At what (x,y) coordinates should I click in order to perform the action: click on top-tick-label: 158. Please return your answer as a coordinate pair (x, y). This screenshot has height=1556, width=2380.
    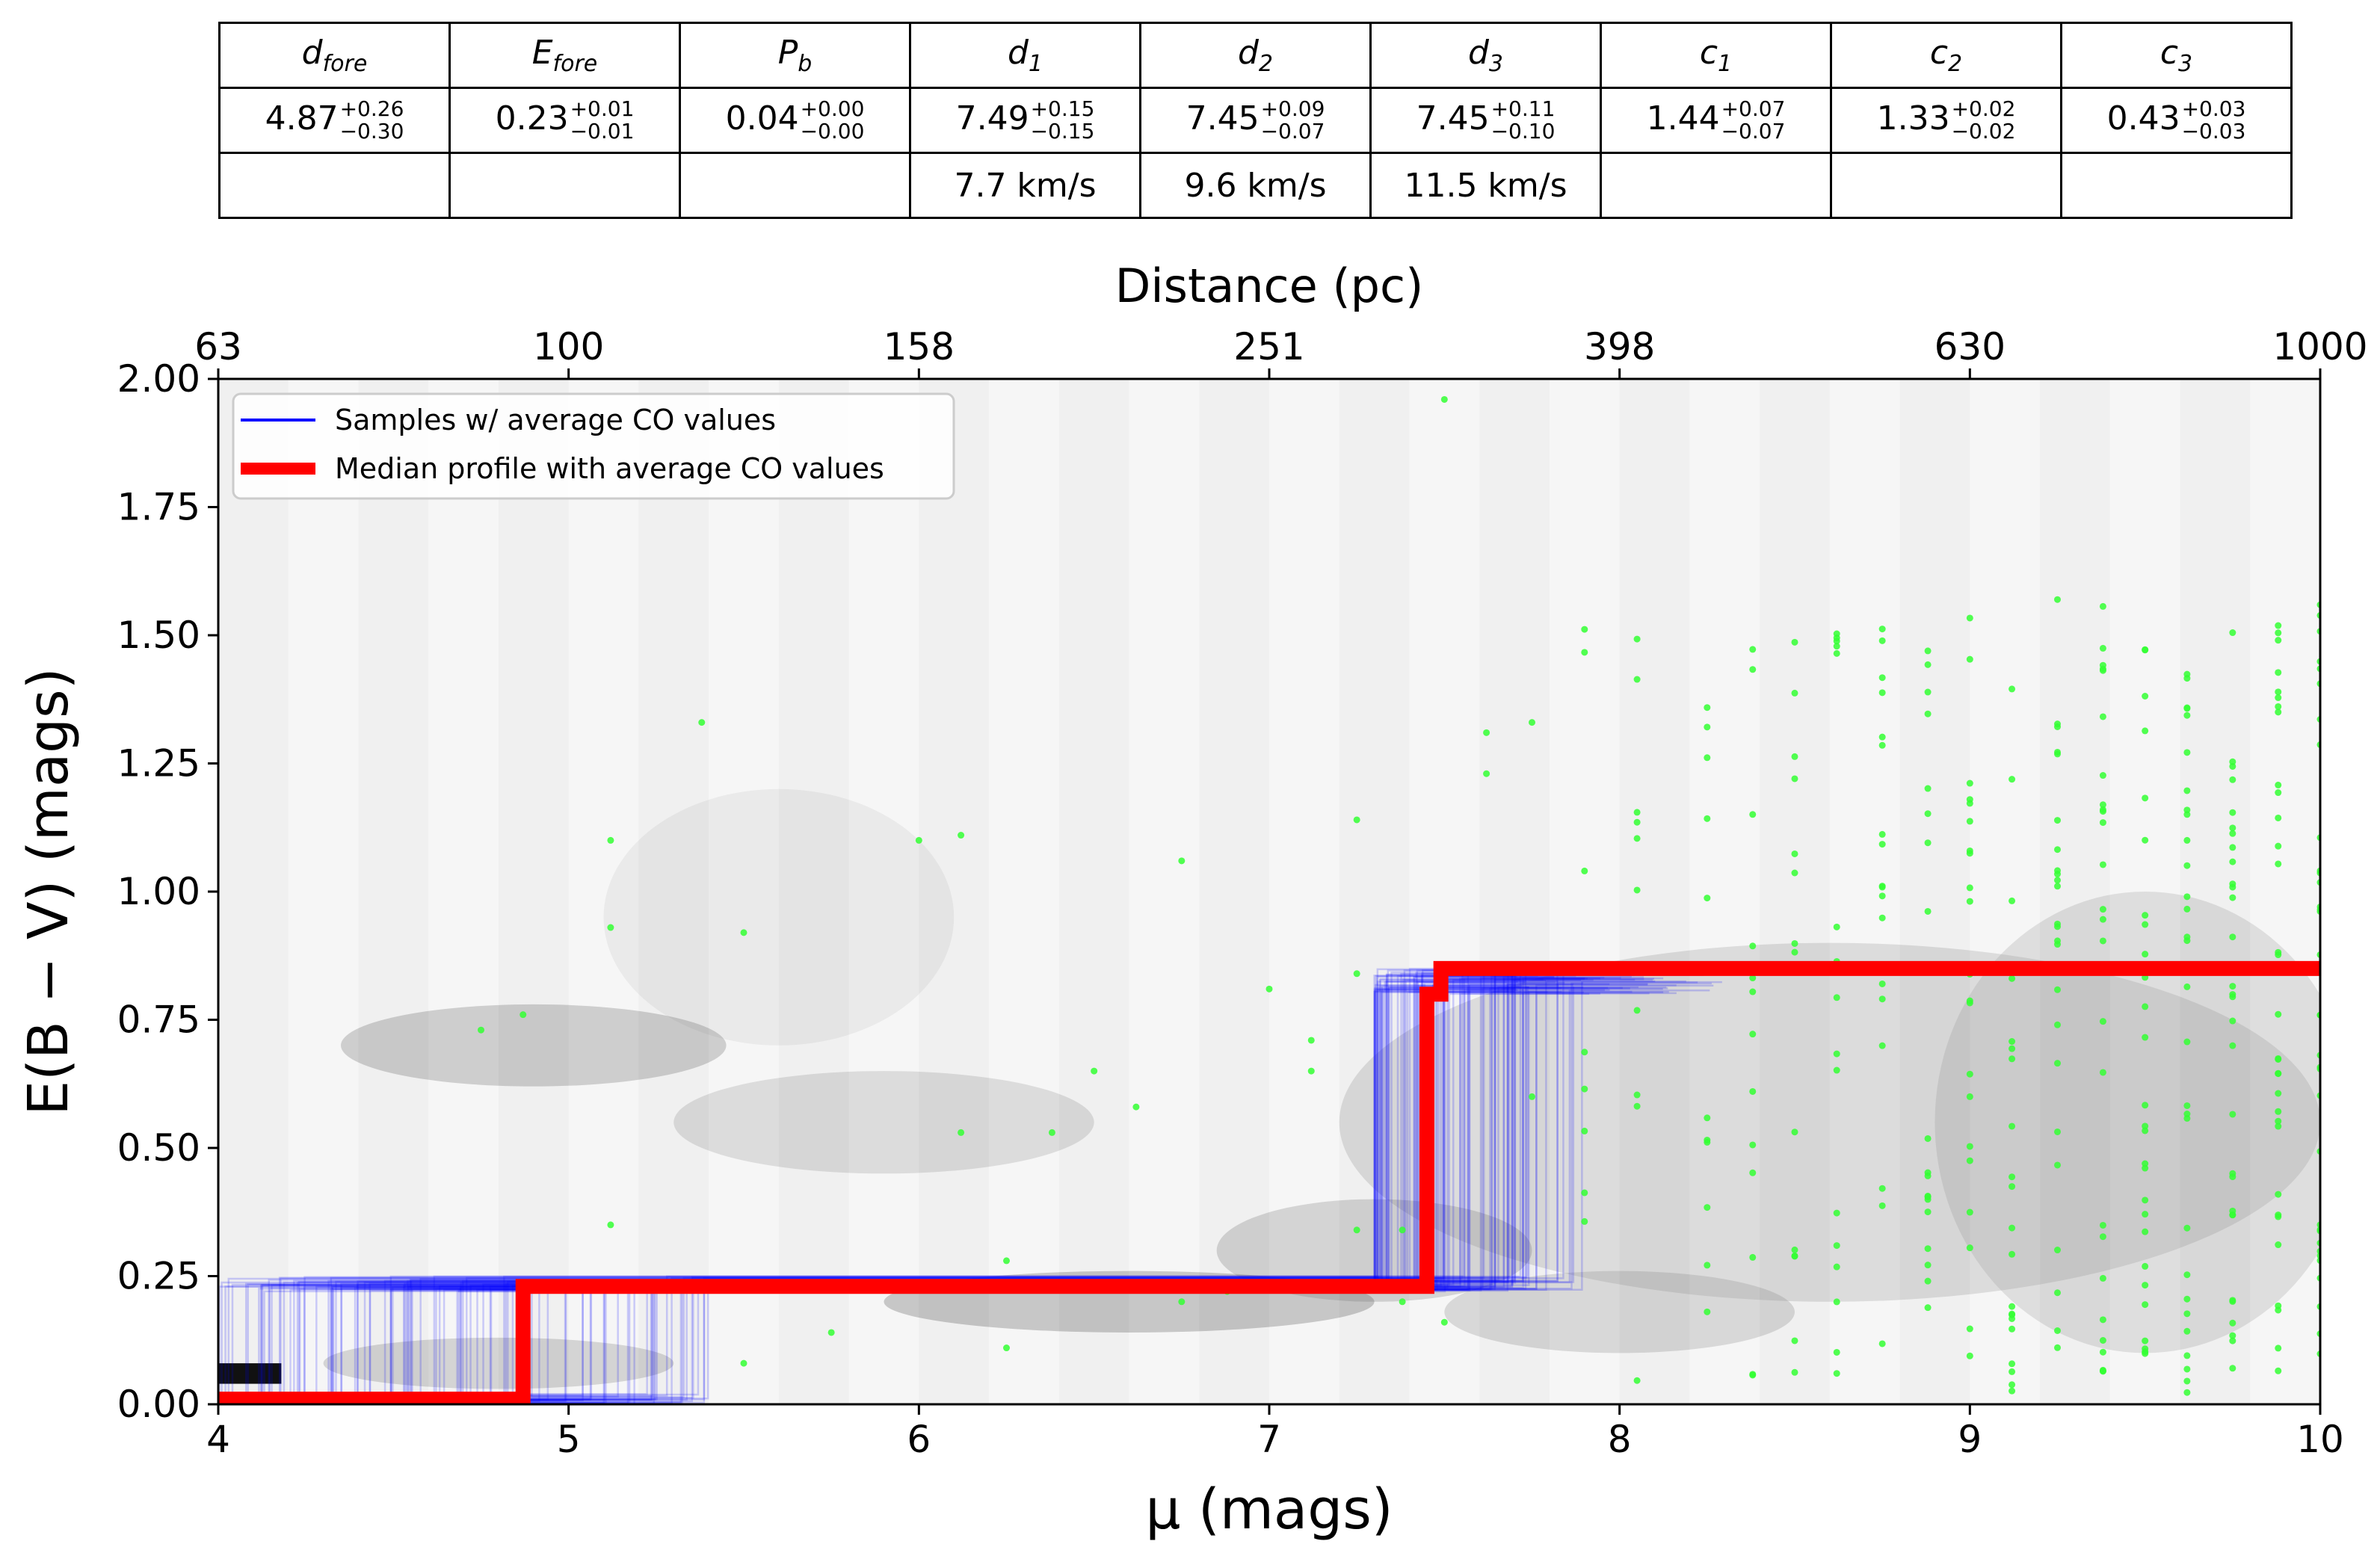
    Looking at the image, I should click on (919, 347).